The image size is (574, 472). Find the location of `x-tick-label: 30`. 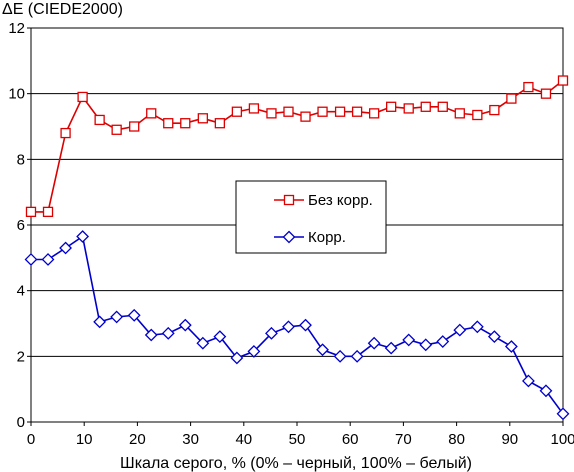

x-tick-label: 30 is located at coordinates (190, 439).